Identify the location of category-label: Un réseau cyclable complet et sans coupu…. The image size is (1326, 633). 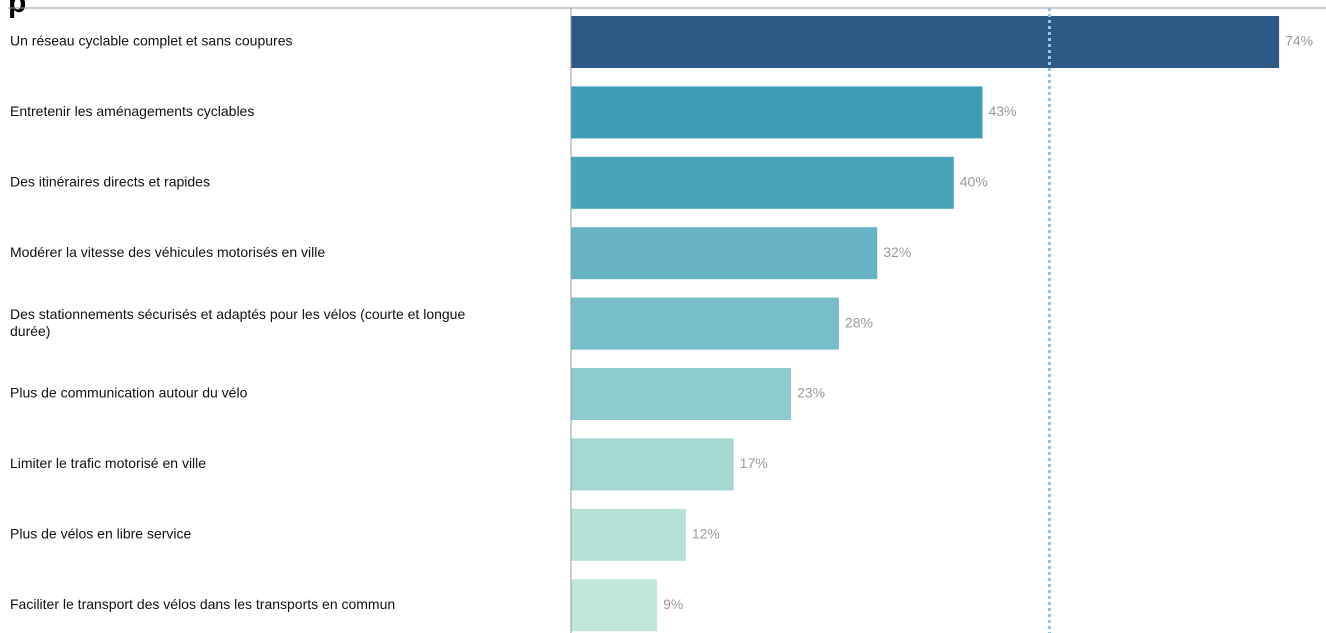
(151, 41).